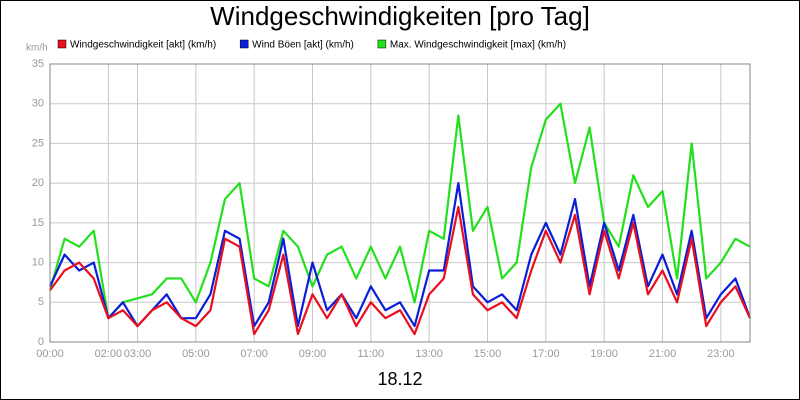  I want to click on legend-item: Windgeschwindigkeit [akt] (km/h), so click(136, 45).